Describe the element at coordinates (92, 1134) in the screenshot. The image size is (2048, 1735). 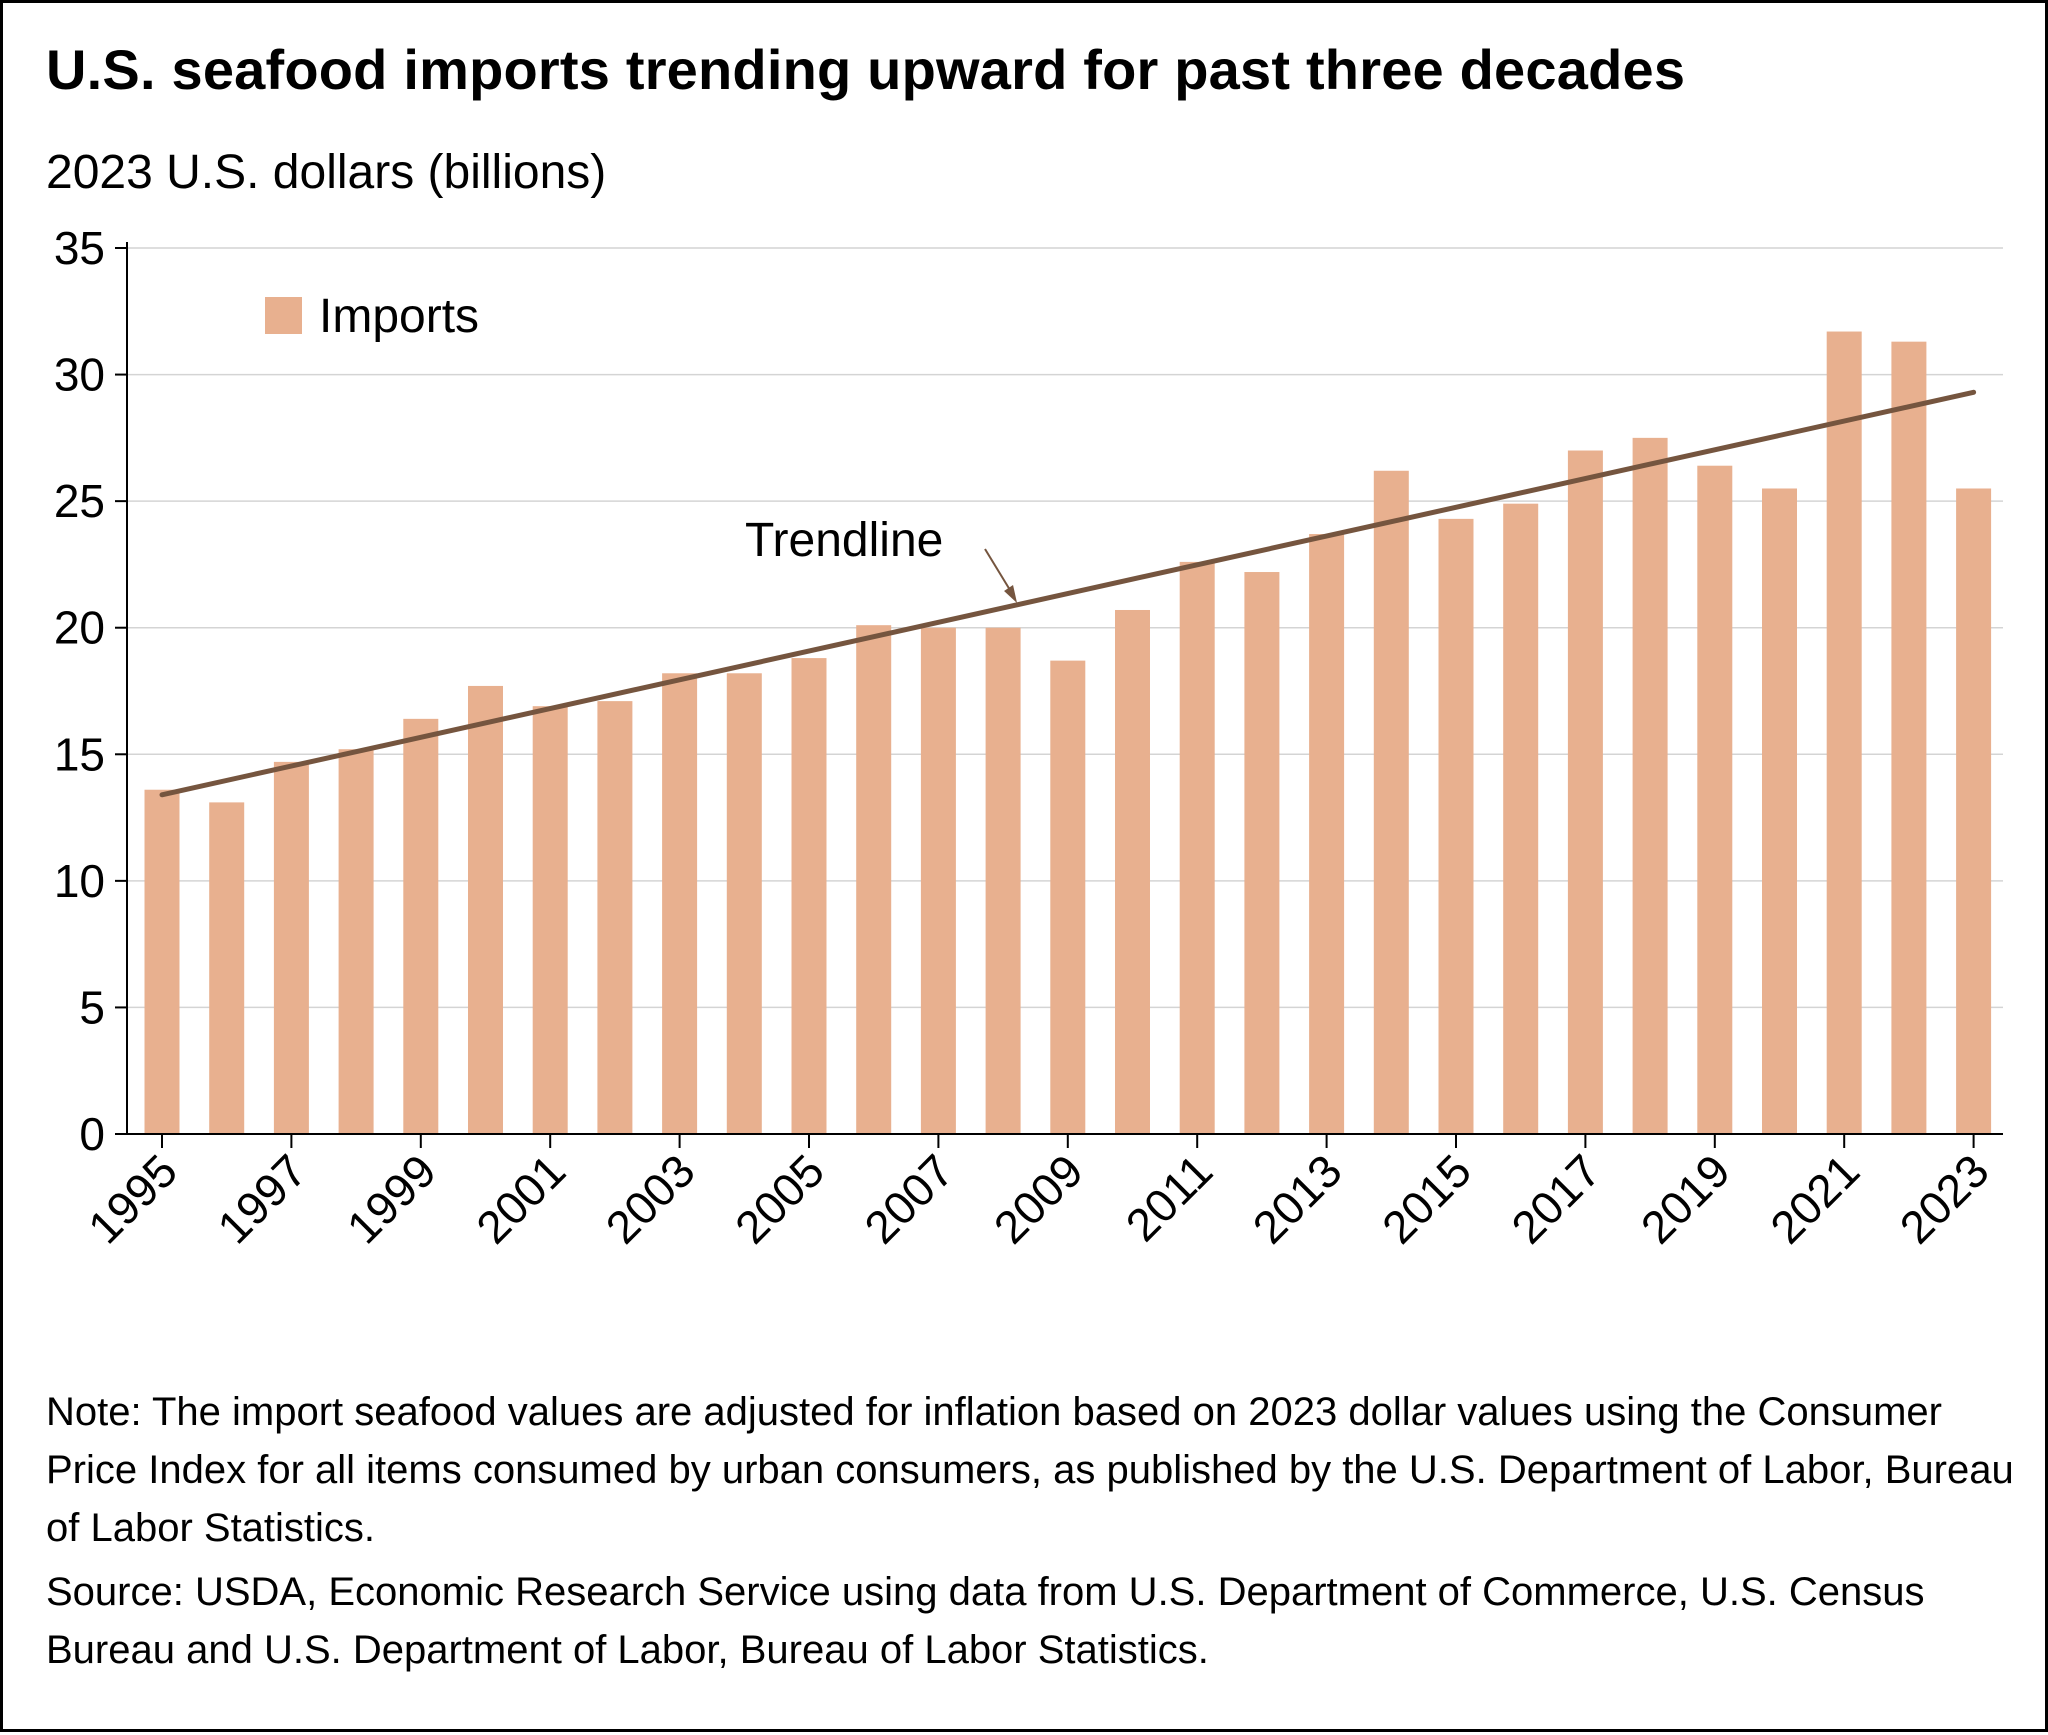
I see `y-tick-label: 0` at that location.